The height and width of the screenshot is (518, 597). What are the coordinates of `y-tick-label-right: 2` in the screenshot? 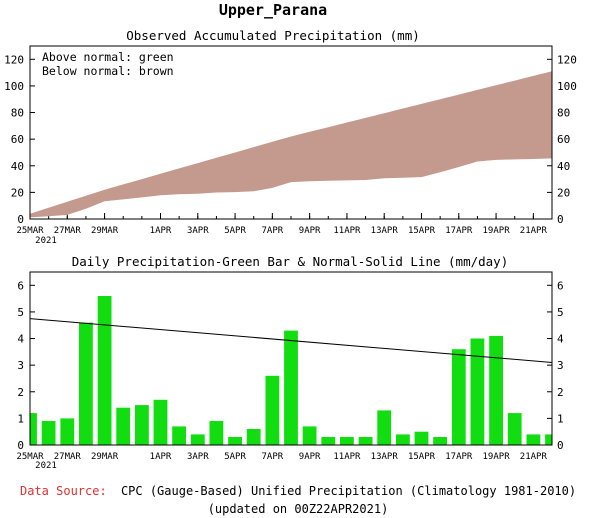 It's located at (560, 392).